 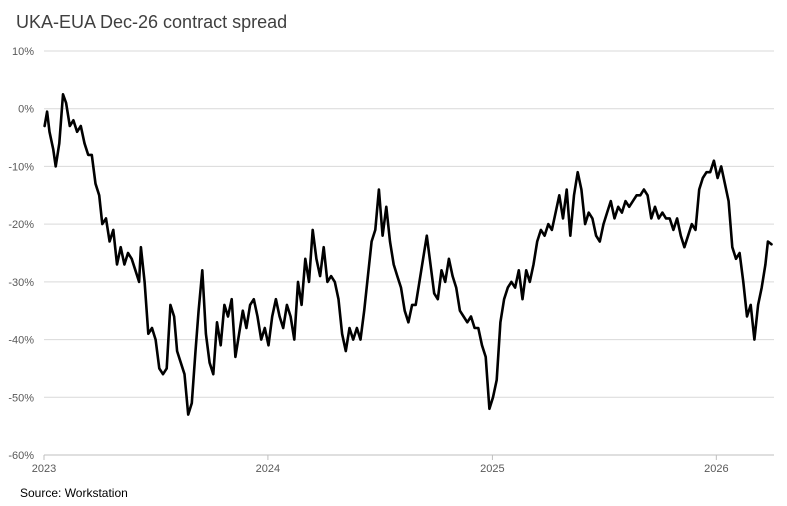 What do you see at coordinates (21, 341) in the screenshot?
I see `y-tick-label: -40%` at bounding box center [21, 341].